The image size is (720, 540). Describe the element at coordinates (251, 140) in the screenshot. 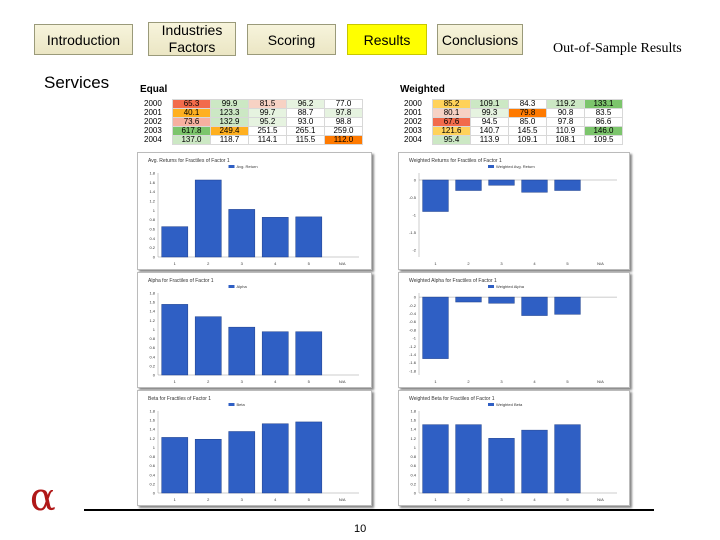

I see `table-row: 2004 137.0 118.7 114.1 115.5 112.0` at that location.